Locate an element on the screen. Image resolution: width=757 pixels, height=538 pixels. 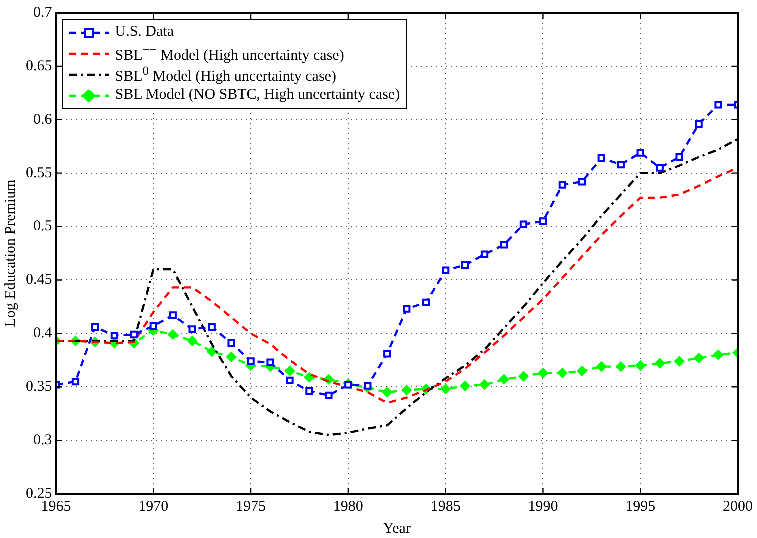
y-tick-label: 0.3 is located at coordinates (43, 440).